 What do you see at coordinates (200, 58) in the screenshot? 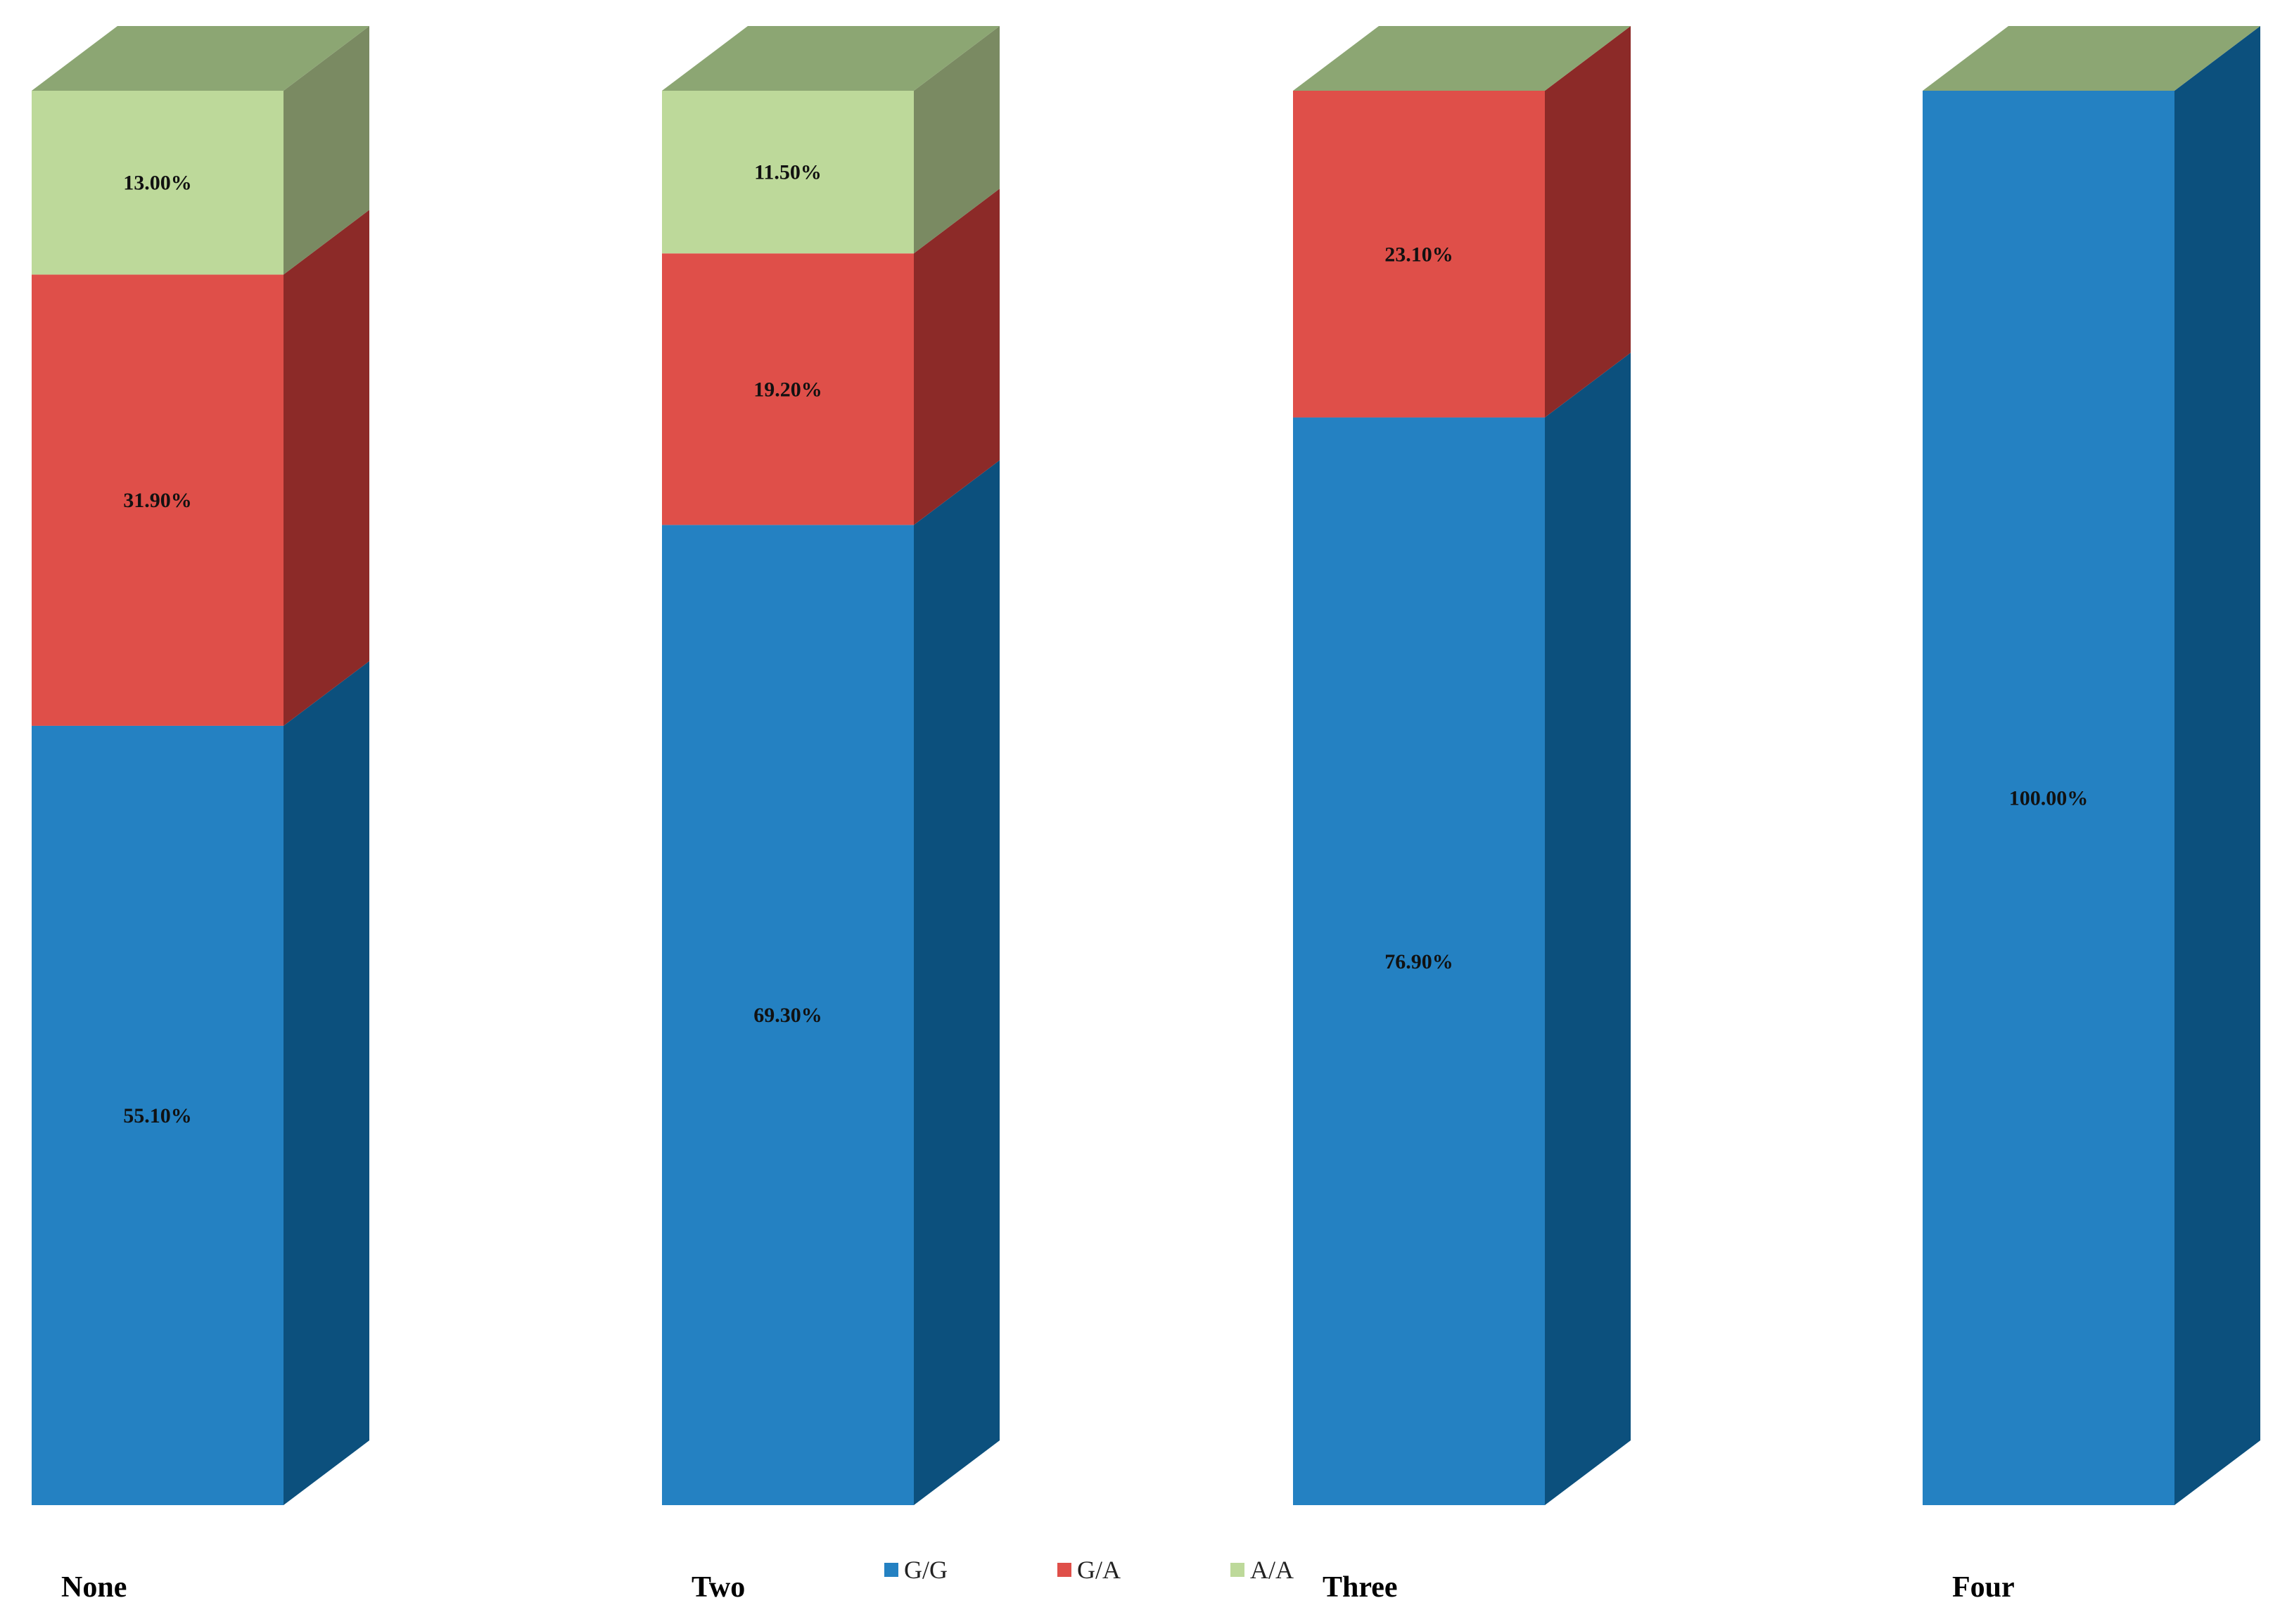
I see `bar-top-none` at bounding box center [200, 58].